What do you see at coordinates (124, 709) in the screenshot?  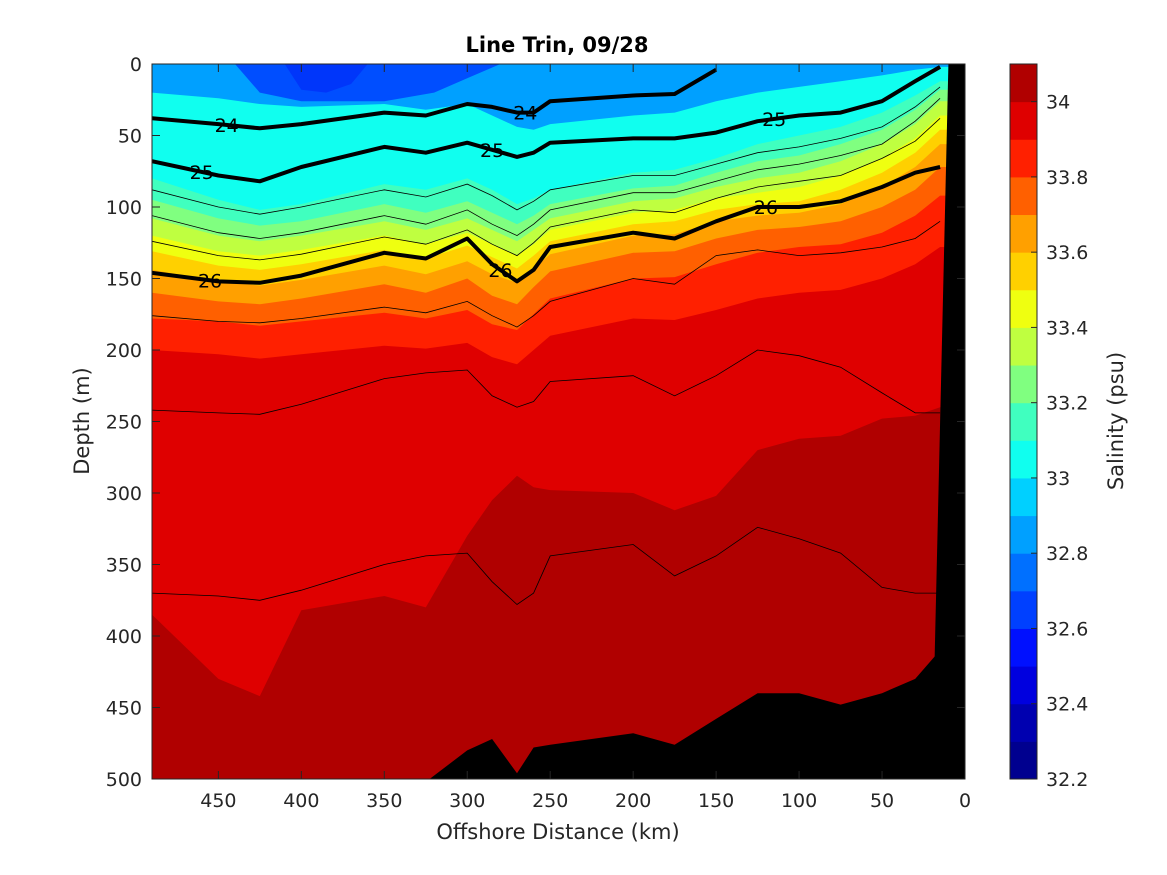 I see `y-tick-label: 450` at bounding box center [124, 709].